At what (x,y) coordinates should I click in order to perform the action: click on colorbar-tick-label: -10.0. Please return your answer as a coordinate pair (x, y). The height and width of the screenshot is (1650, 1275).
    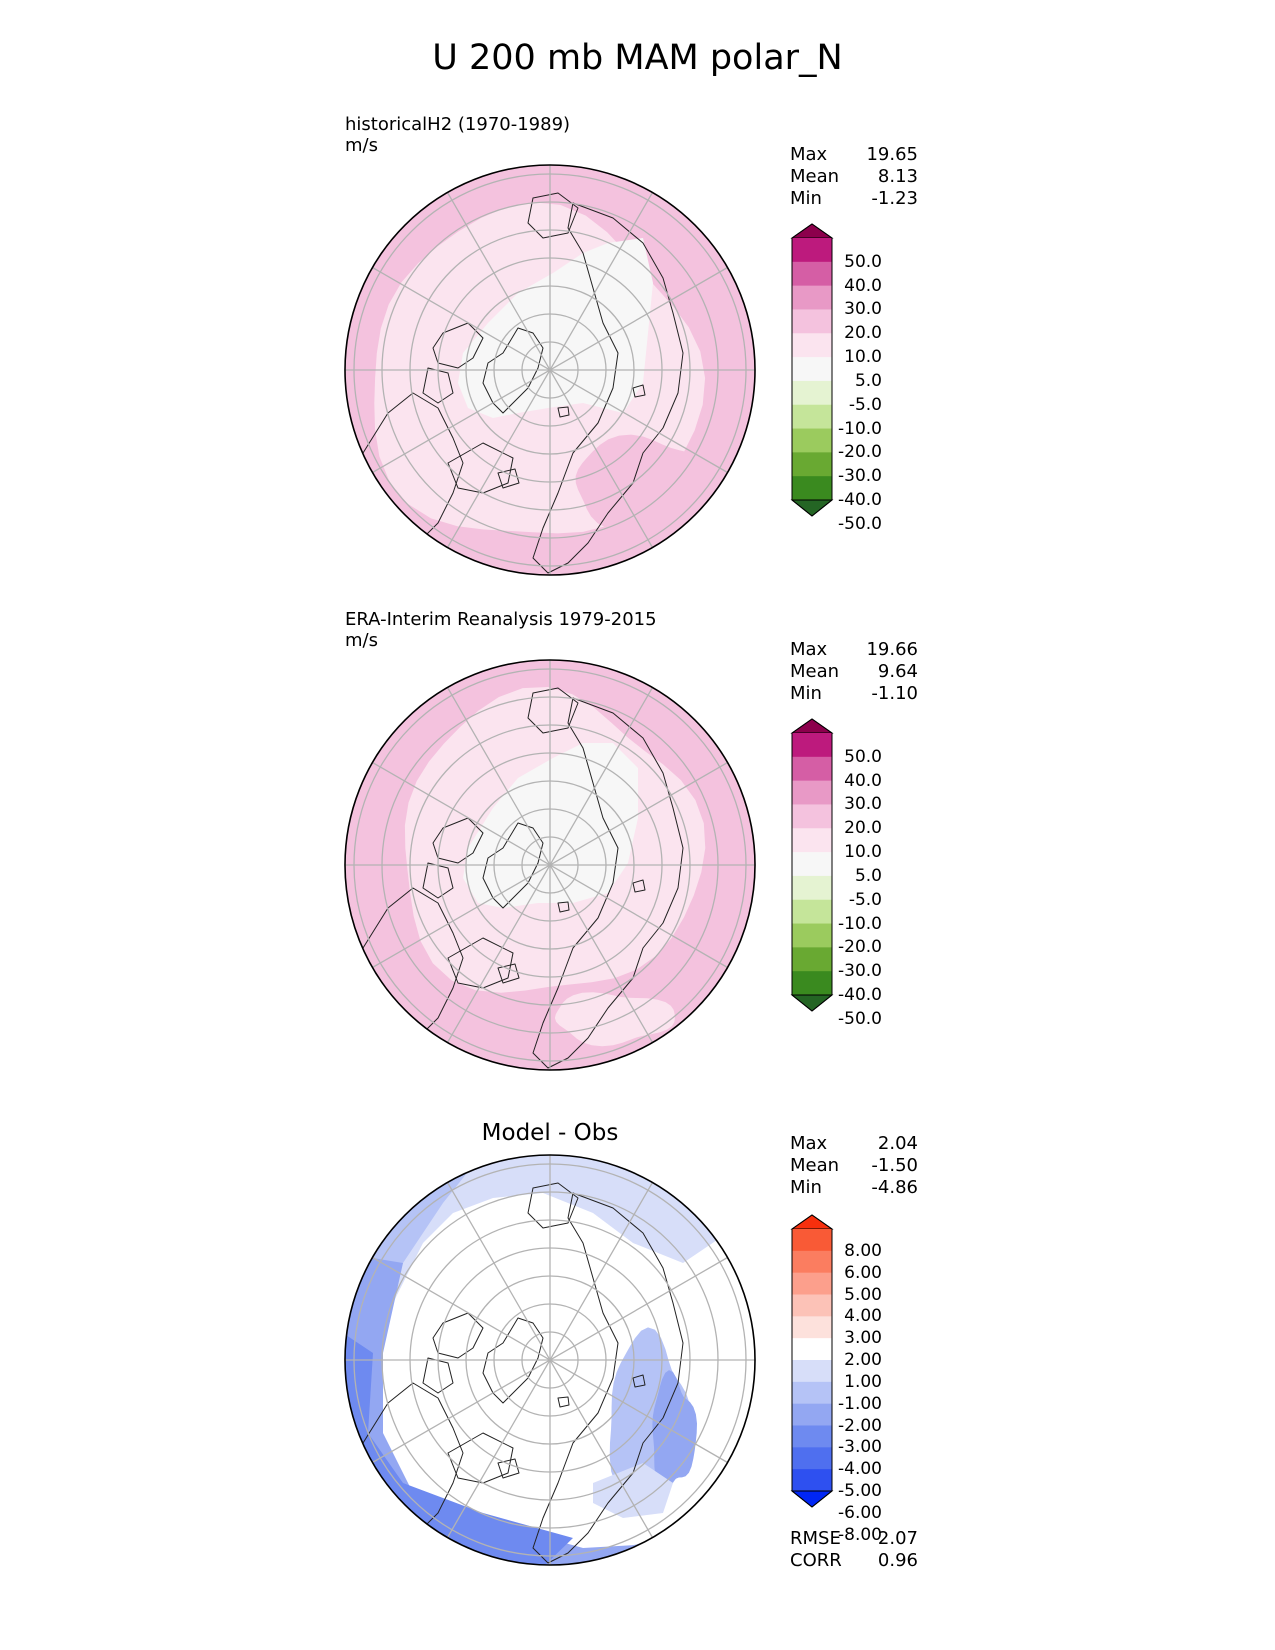
    Looking at the image, I should click on (860, 923).